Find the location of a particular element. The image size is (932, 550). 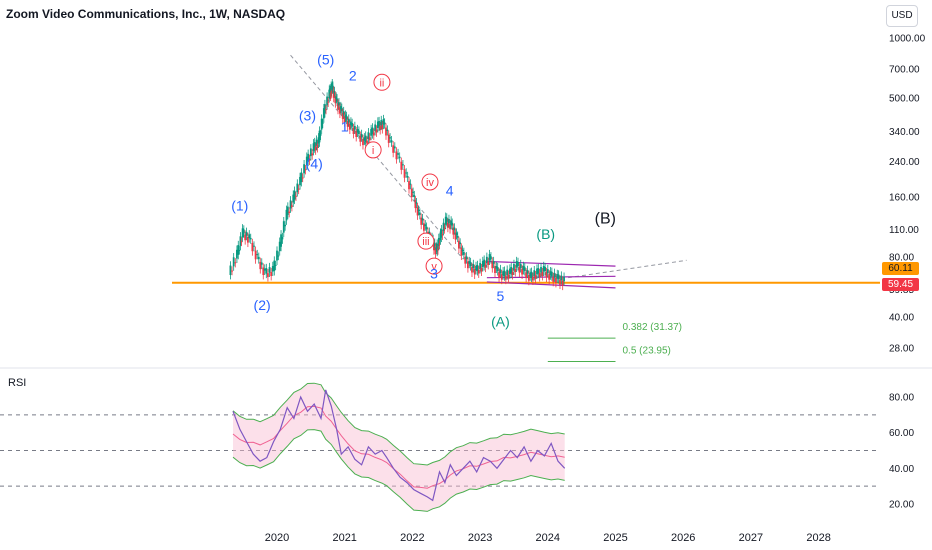

wave-label: ii is located at coordinates (381, 83).